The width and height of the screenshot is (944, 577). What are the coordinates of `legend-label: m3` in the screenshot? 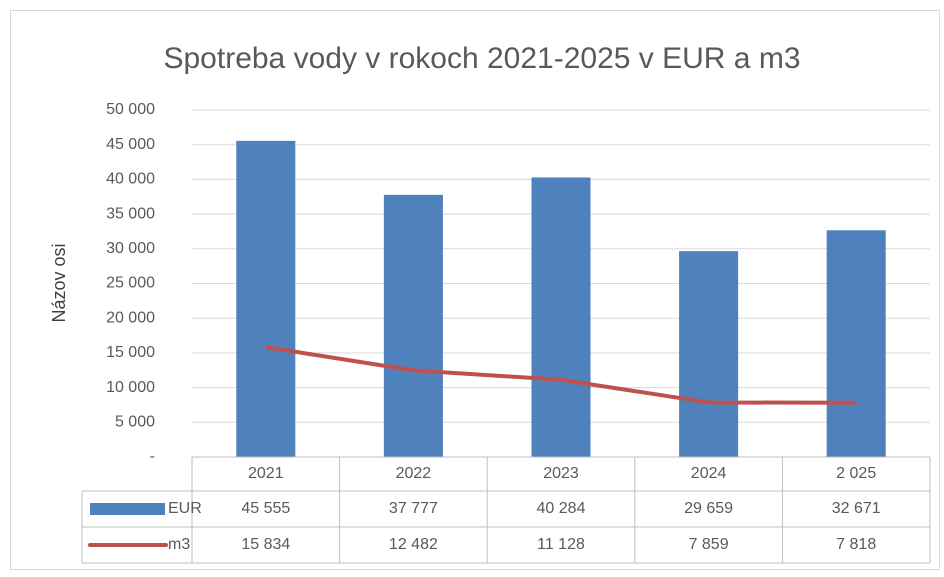 It's located at (179, 544).